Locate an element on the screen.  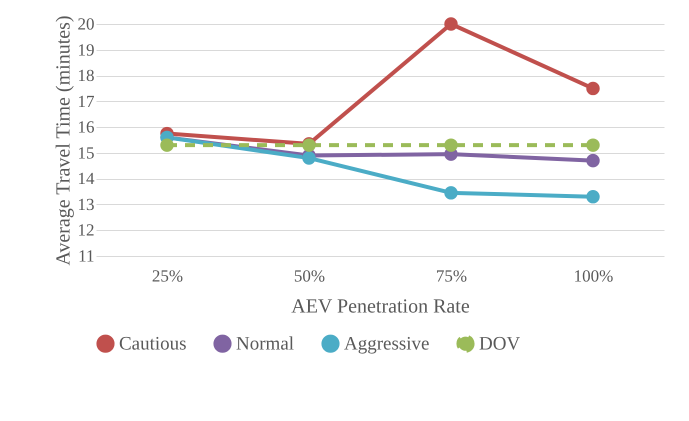
legend-label: Aggressive is located at coordinates (387, 344).